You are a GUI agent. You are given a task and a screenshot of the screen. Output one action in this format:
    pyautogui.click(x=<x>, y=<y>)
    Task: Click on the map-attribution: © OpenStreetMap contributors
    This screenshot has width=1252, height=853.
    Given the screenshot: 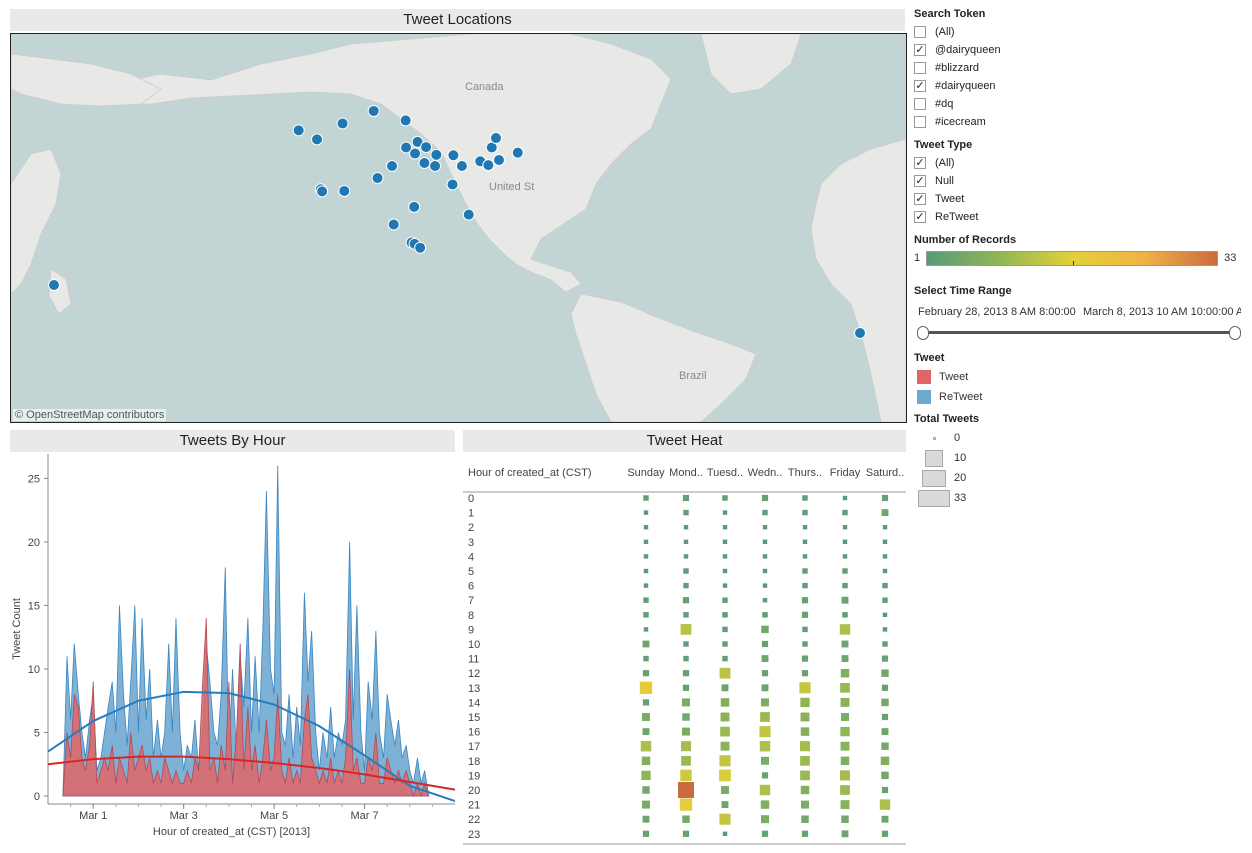 What is the action you would take?
    pyautogui.click(x=90, y=415)
    